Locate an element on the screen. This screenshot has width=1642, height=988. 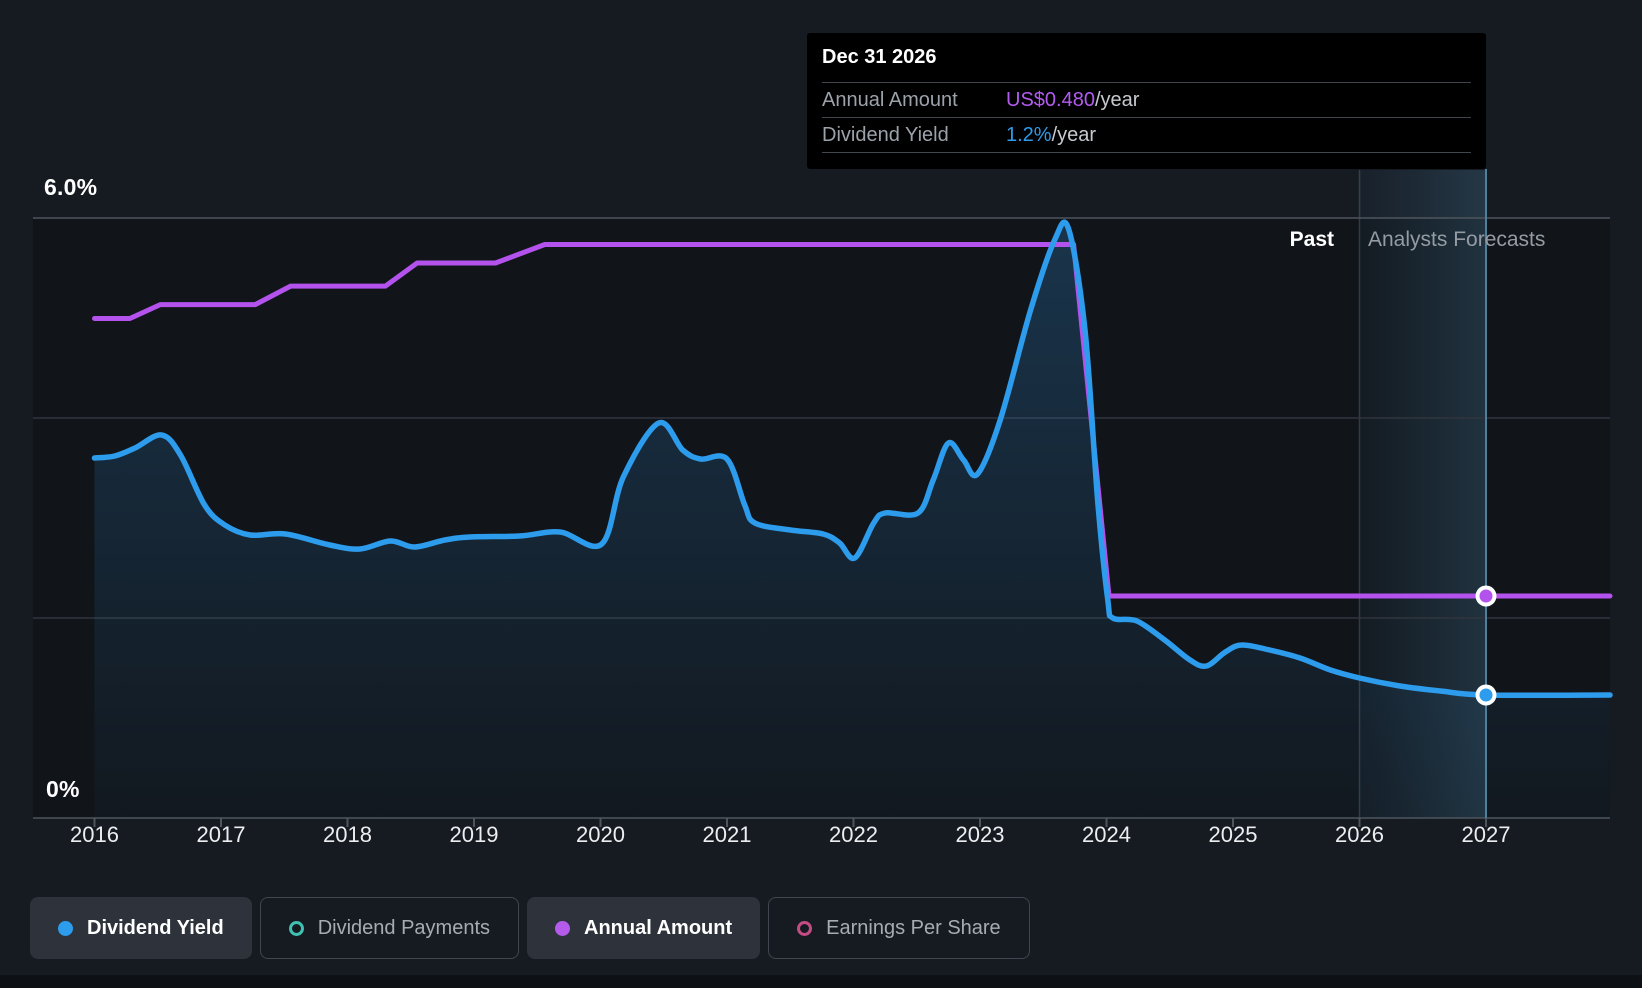
legend-toggle-dividend-payments: Dividend Payments is located at coordinates (389, 928).